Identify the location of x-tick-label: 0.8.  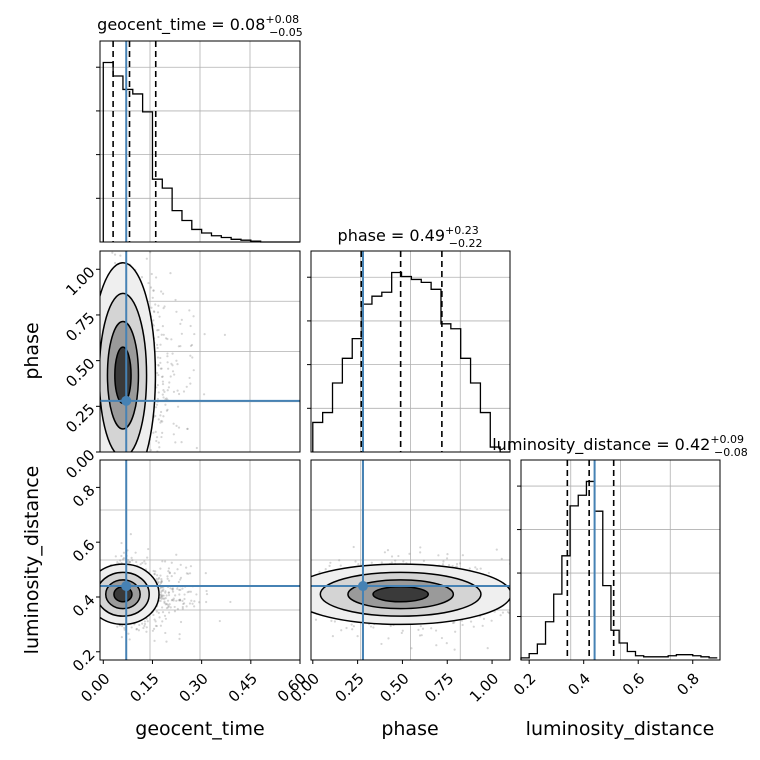
(688, 685).